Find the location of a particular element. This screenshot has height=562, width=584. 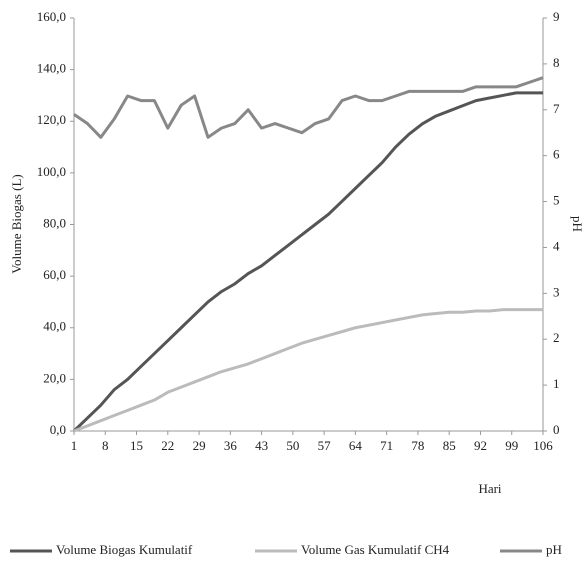

y-tick-label: 140,0 is located at coordinates (51, 68).